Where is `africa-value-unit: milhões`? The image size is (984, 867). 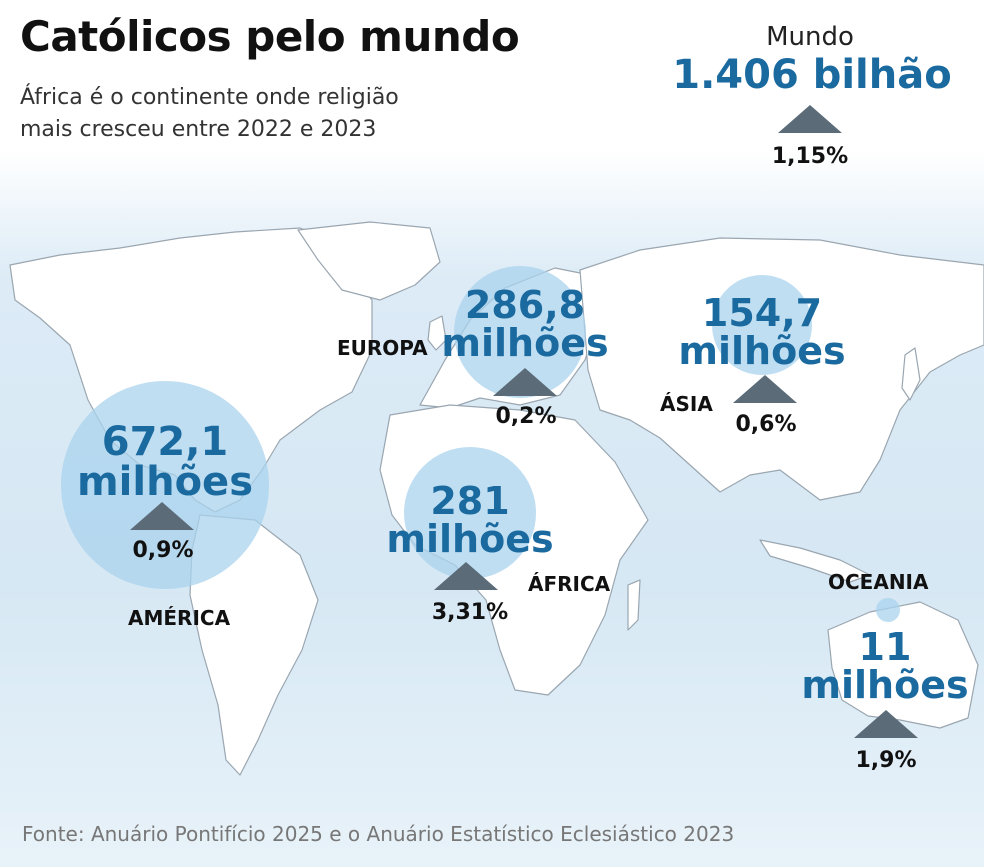
africa-value-unit: milhões is located at coordinates (470, 539).